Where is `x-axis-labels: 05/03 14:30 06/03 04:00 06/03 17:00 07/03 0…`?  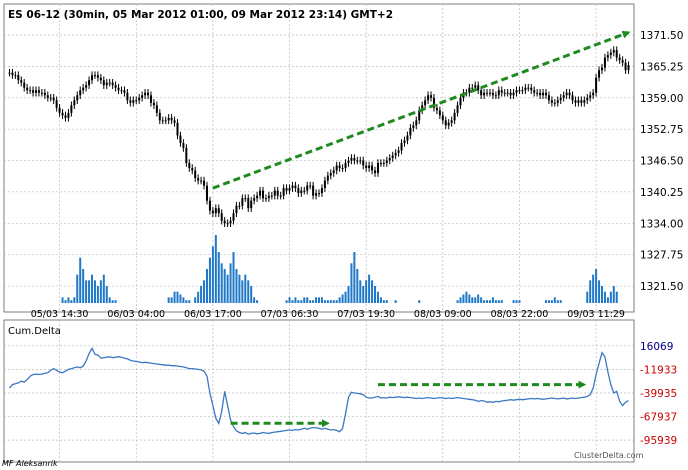
x-axis-labels: 05/03 14:30 06/03 04:00 06/03 17:00 07/03 0… is located at coordinates (328, 314).